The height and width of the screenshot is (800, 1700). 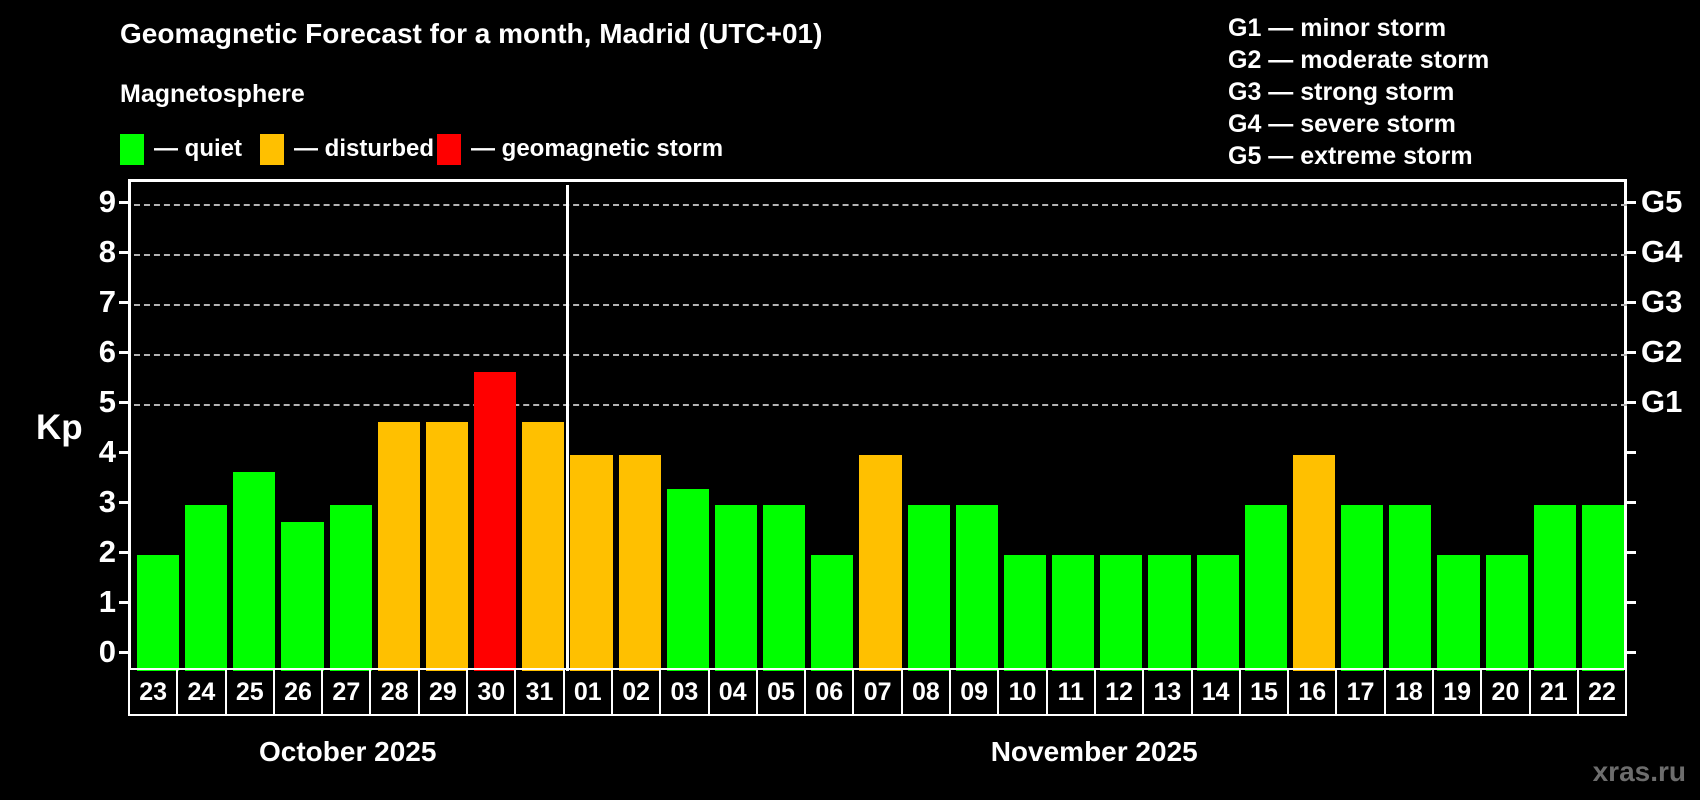 I want to click on date-cell: 27, so click(x=346, y=692).